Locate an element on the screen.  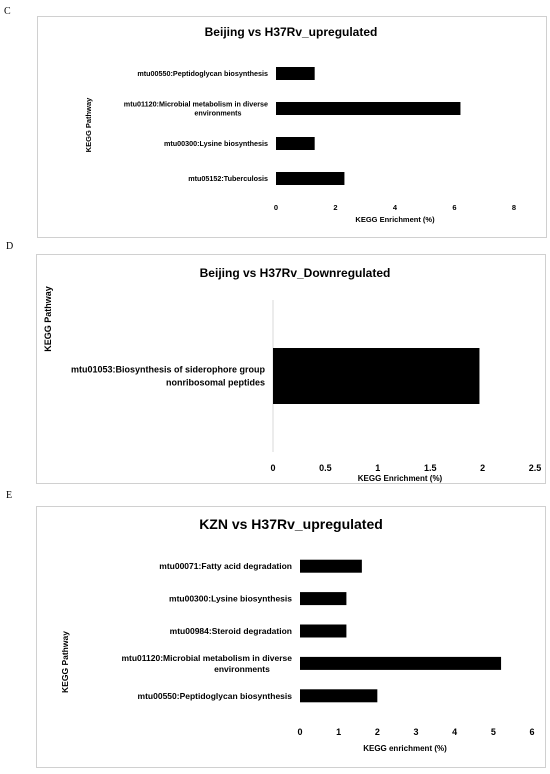
category-label: nonribosomal peptides is located at coordinates (215, 383).